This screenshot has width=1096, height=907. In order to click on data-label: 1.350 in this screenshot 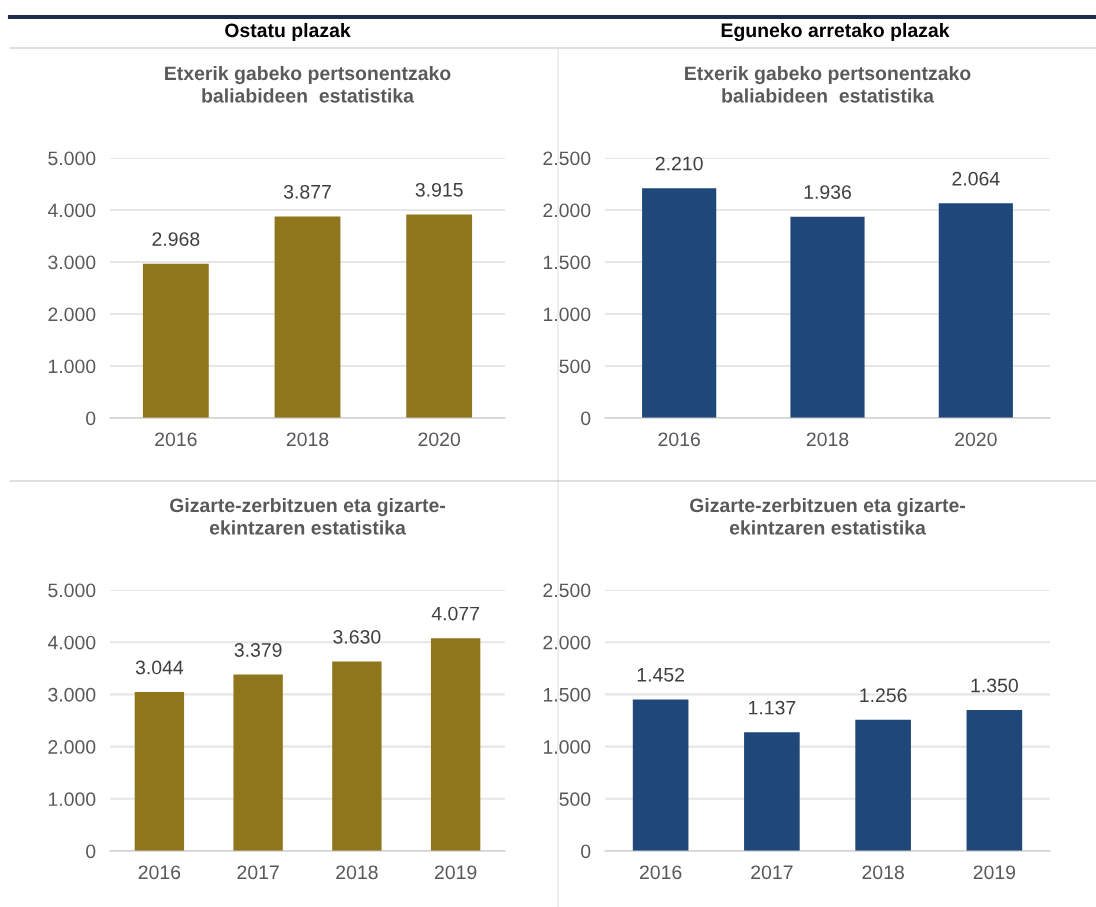, I will do `click(994, 685)`.